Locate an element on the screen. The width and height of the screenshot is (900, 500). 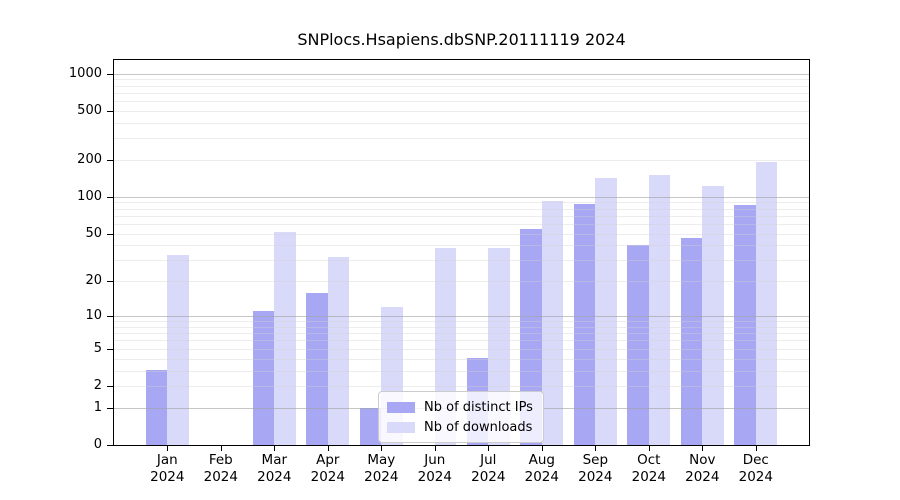
y-tick-label-100: 100 is located at coordinates (89, 196).